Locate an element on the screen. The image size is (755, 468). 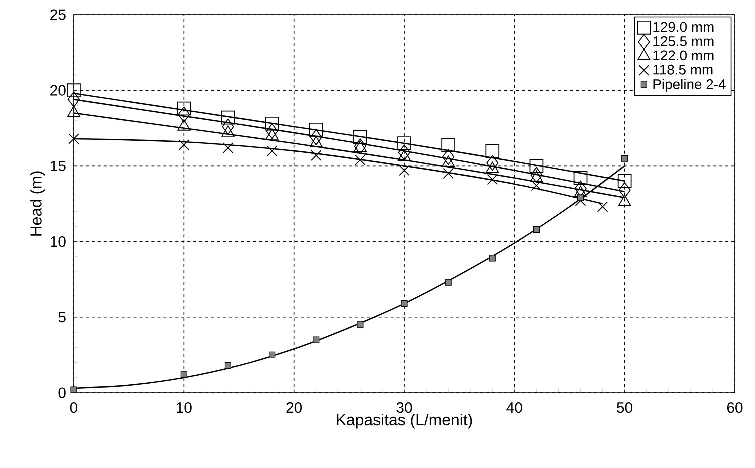
y-tick-label: 5 is located at coordinates (62, 317).